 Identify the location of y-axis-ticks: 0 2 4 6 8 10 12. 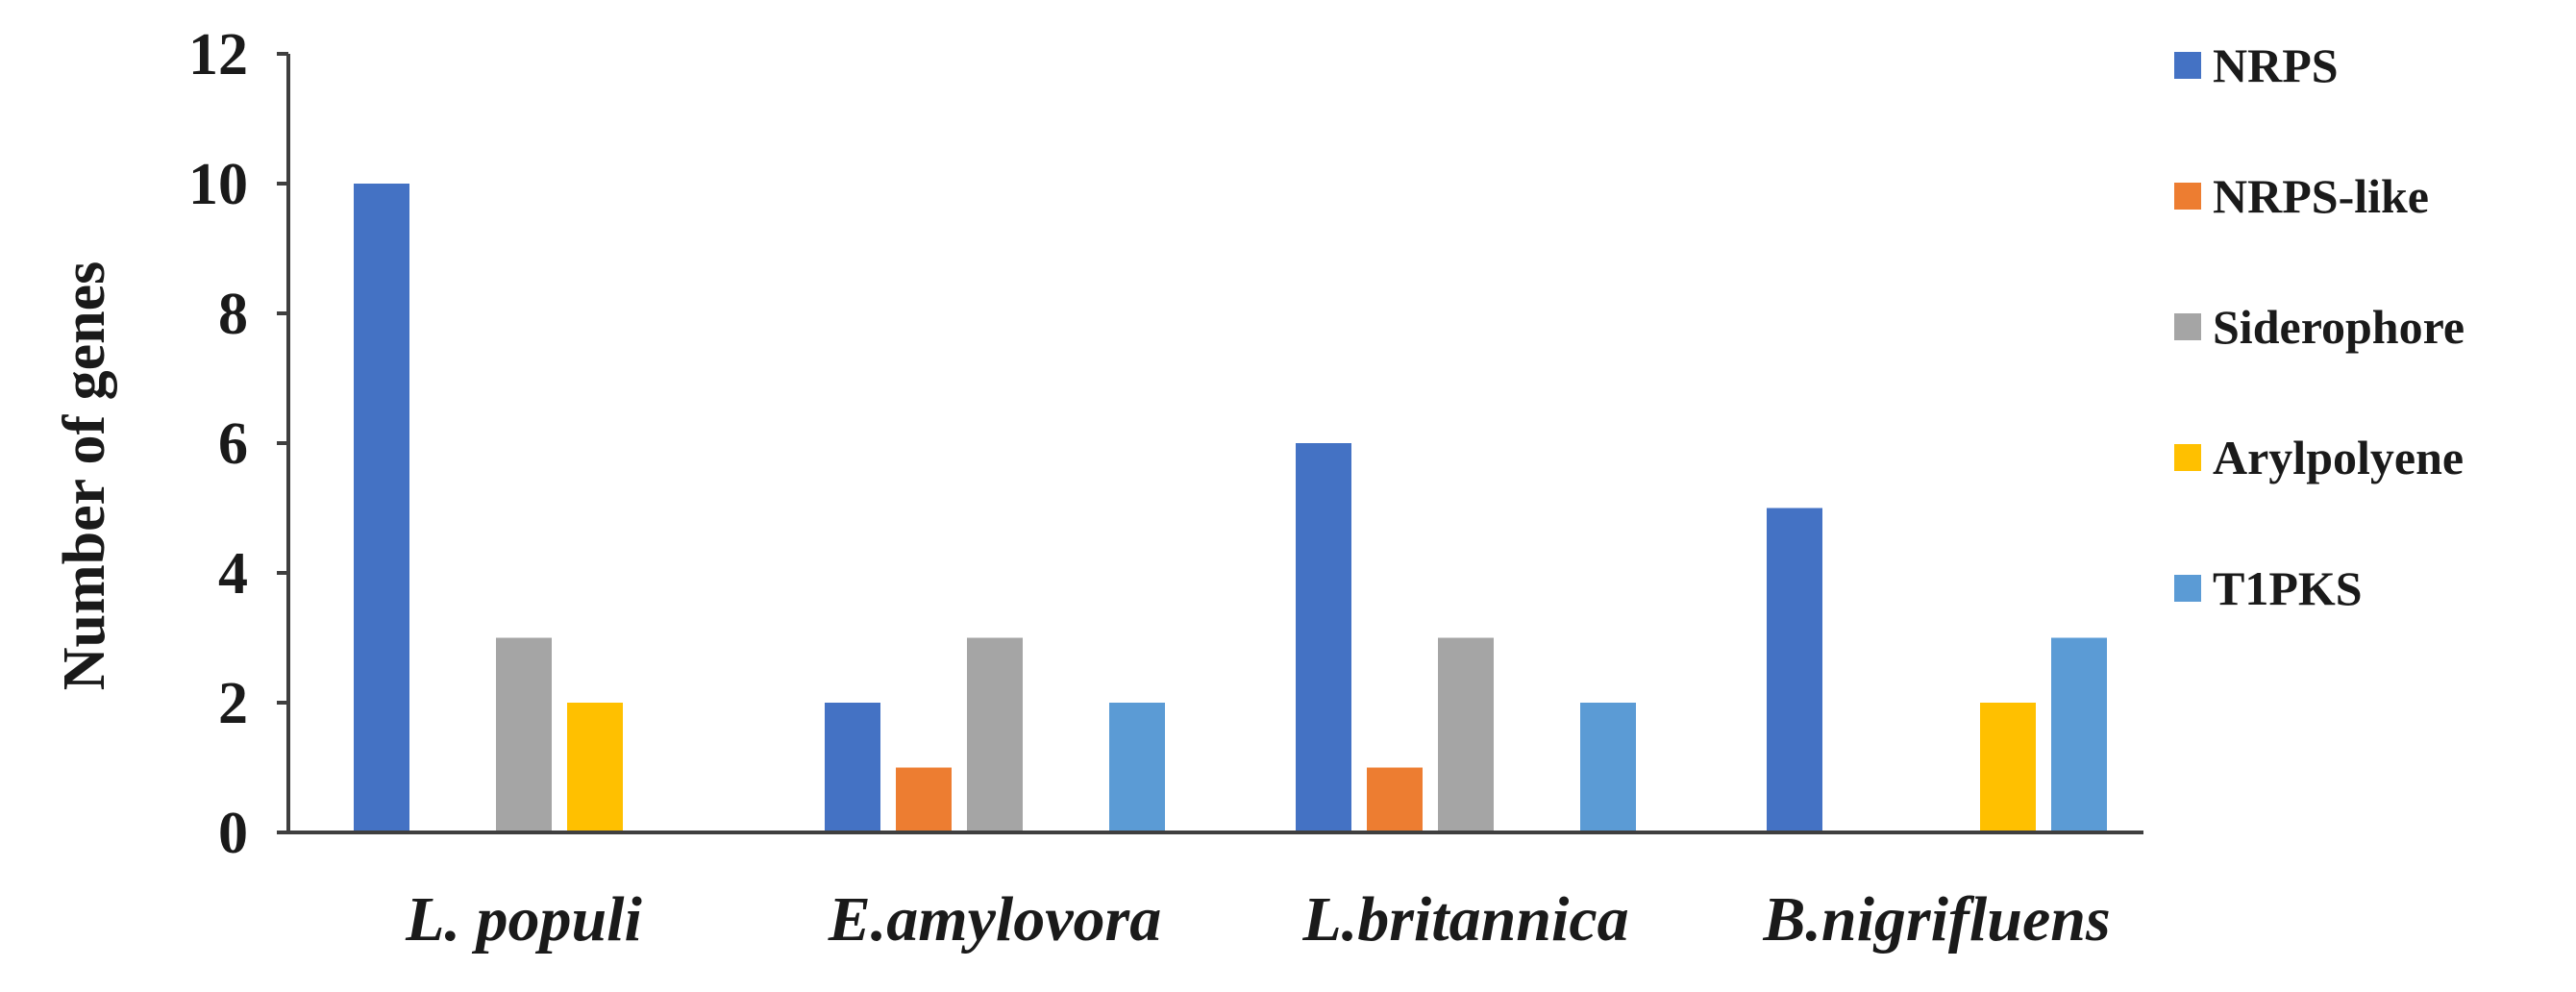
(238, 444).